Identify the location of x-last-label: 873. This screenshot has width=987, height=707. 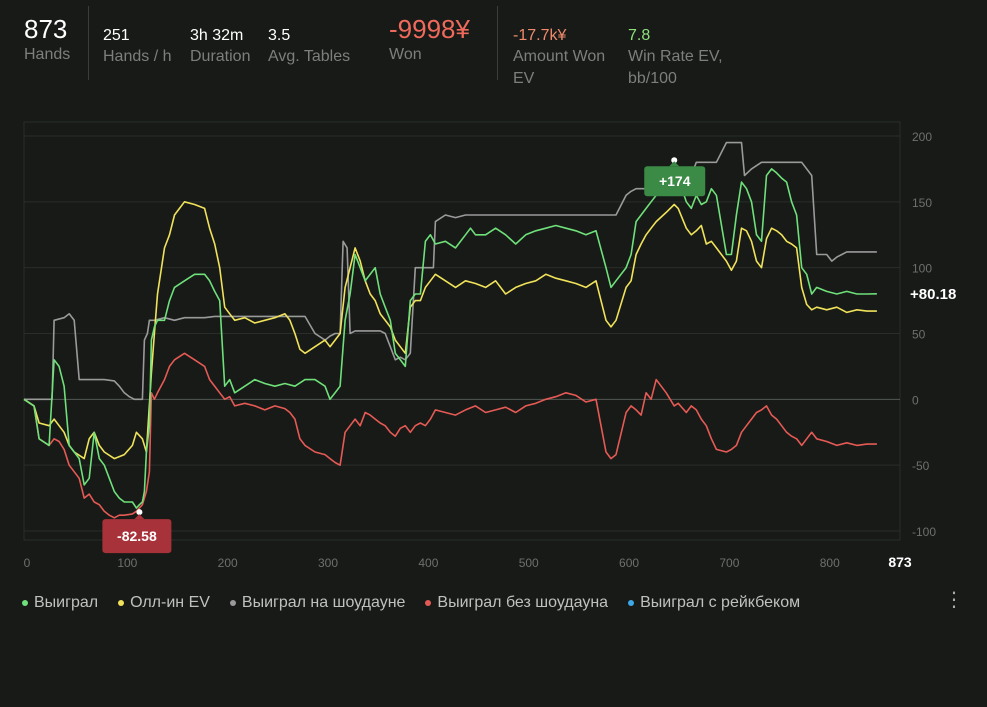
(900, 562).